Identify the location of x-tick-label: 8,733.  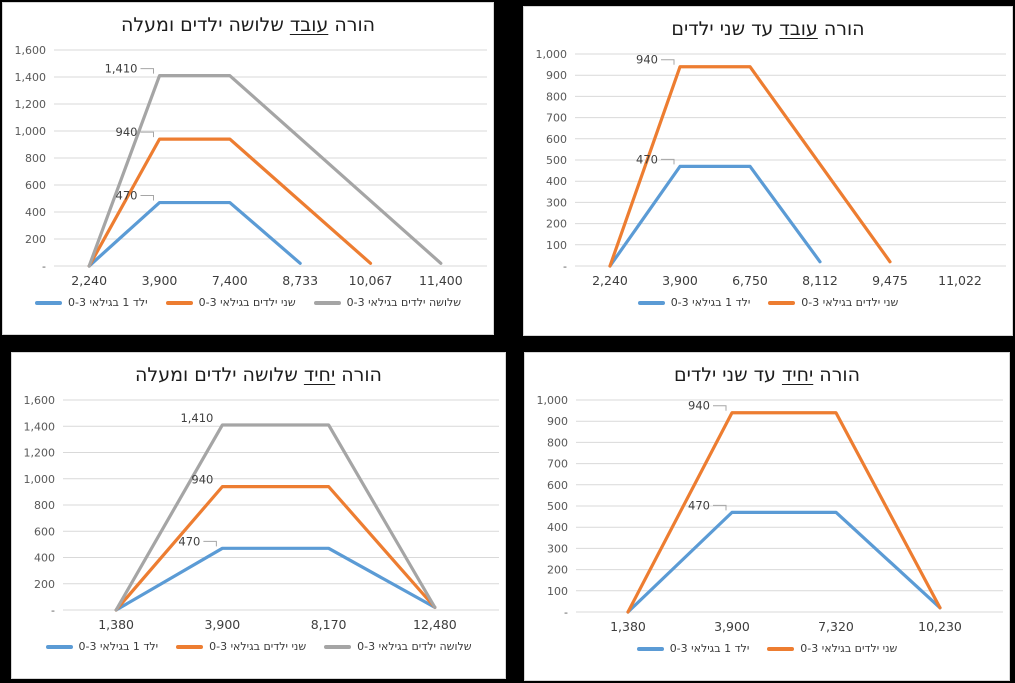
(300, 280).